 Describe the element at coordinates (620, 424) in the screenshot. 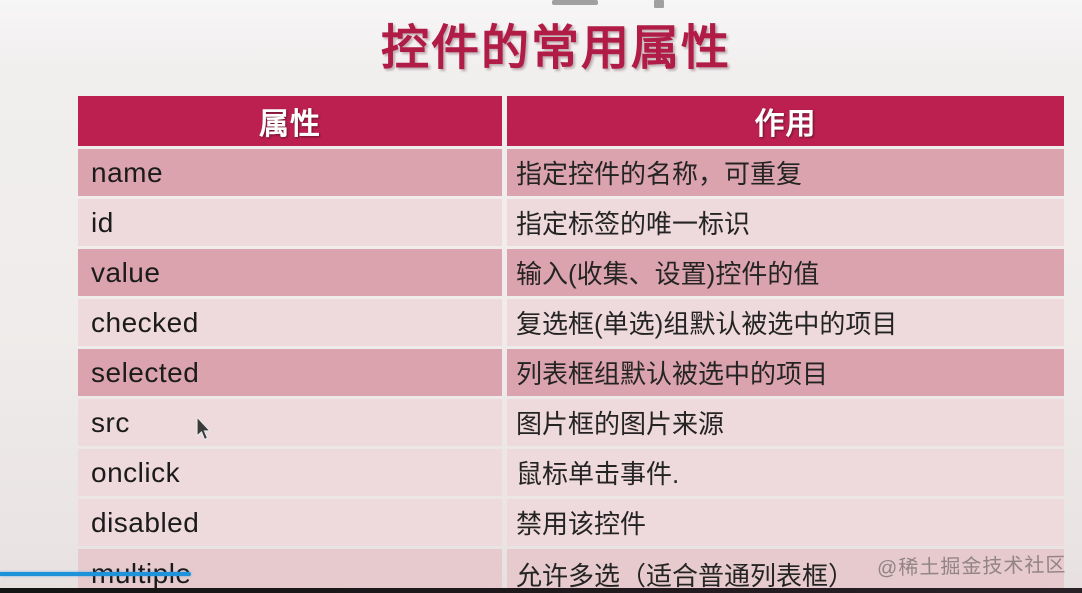

I see `attr-desc: 图片框的图片来源` at that location.